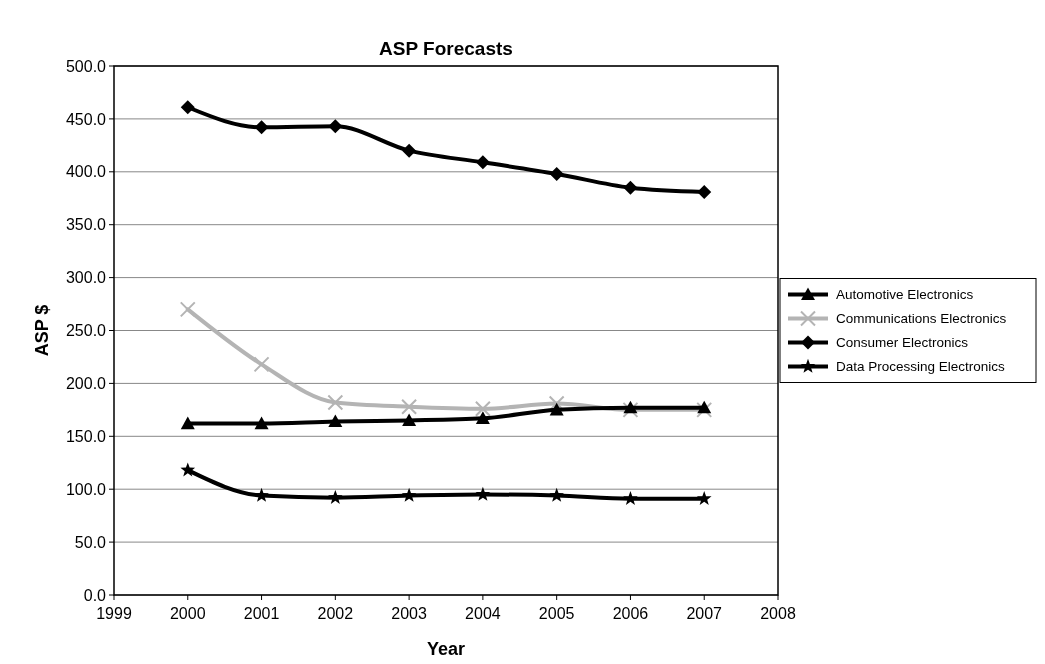  Describe the element at coordinates (86, 489) in the screenshot. I see `y-tick-label: 100.0` at that location.